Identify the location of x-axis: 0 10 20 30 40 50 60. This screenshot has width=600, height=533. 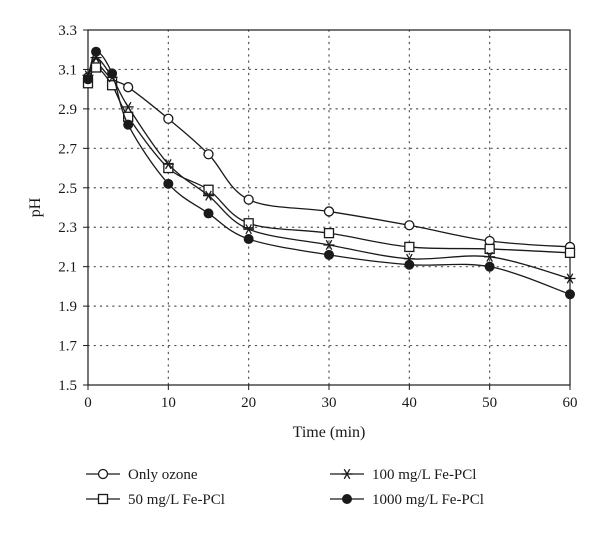
(331, 398).